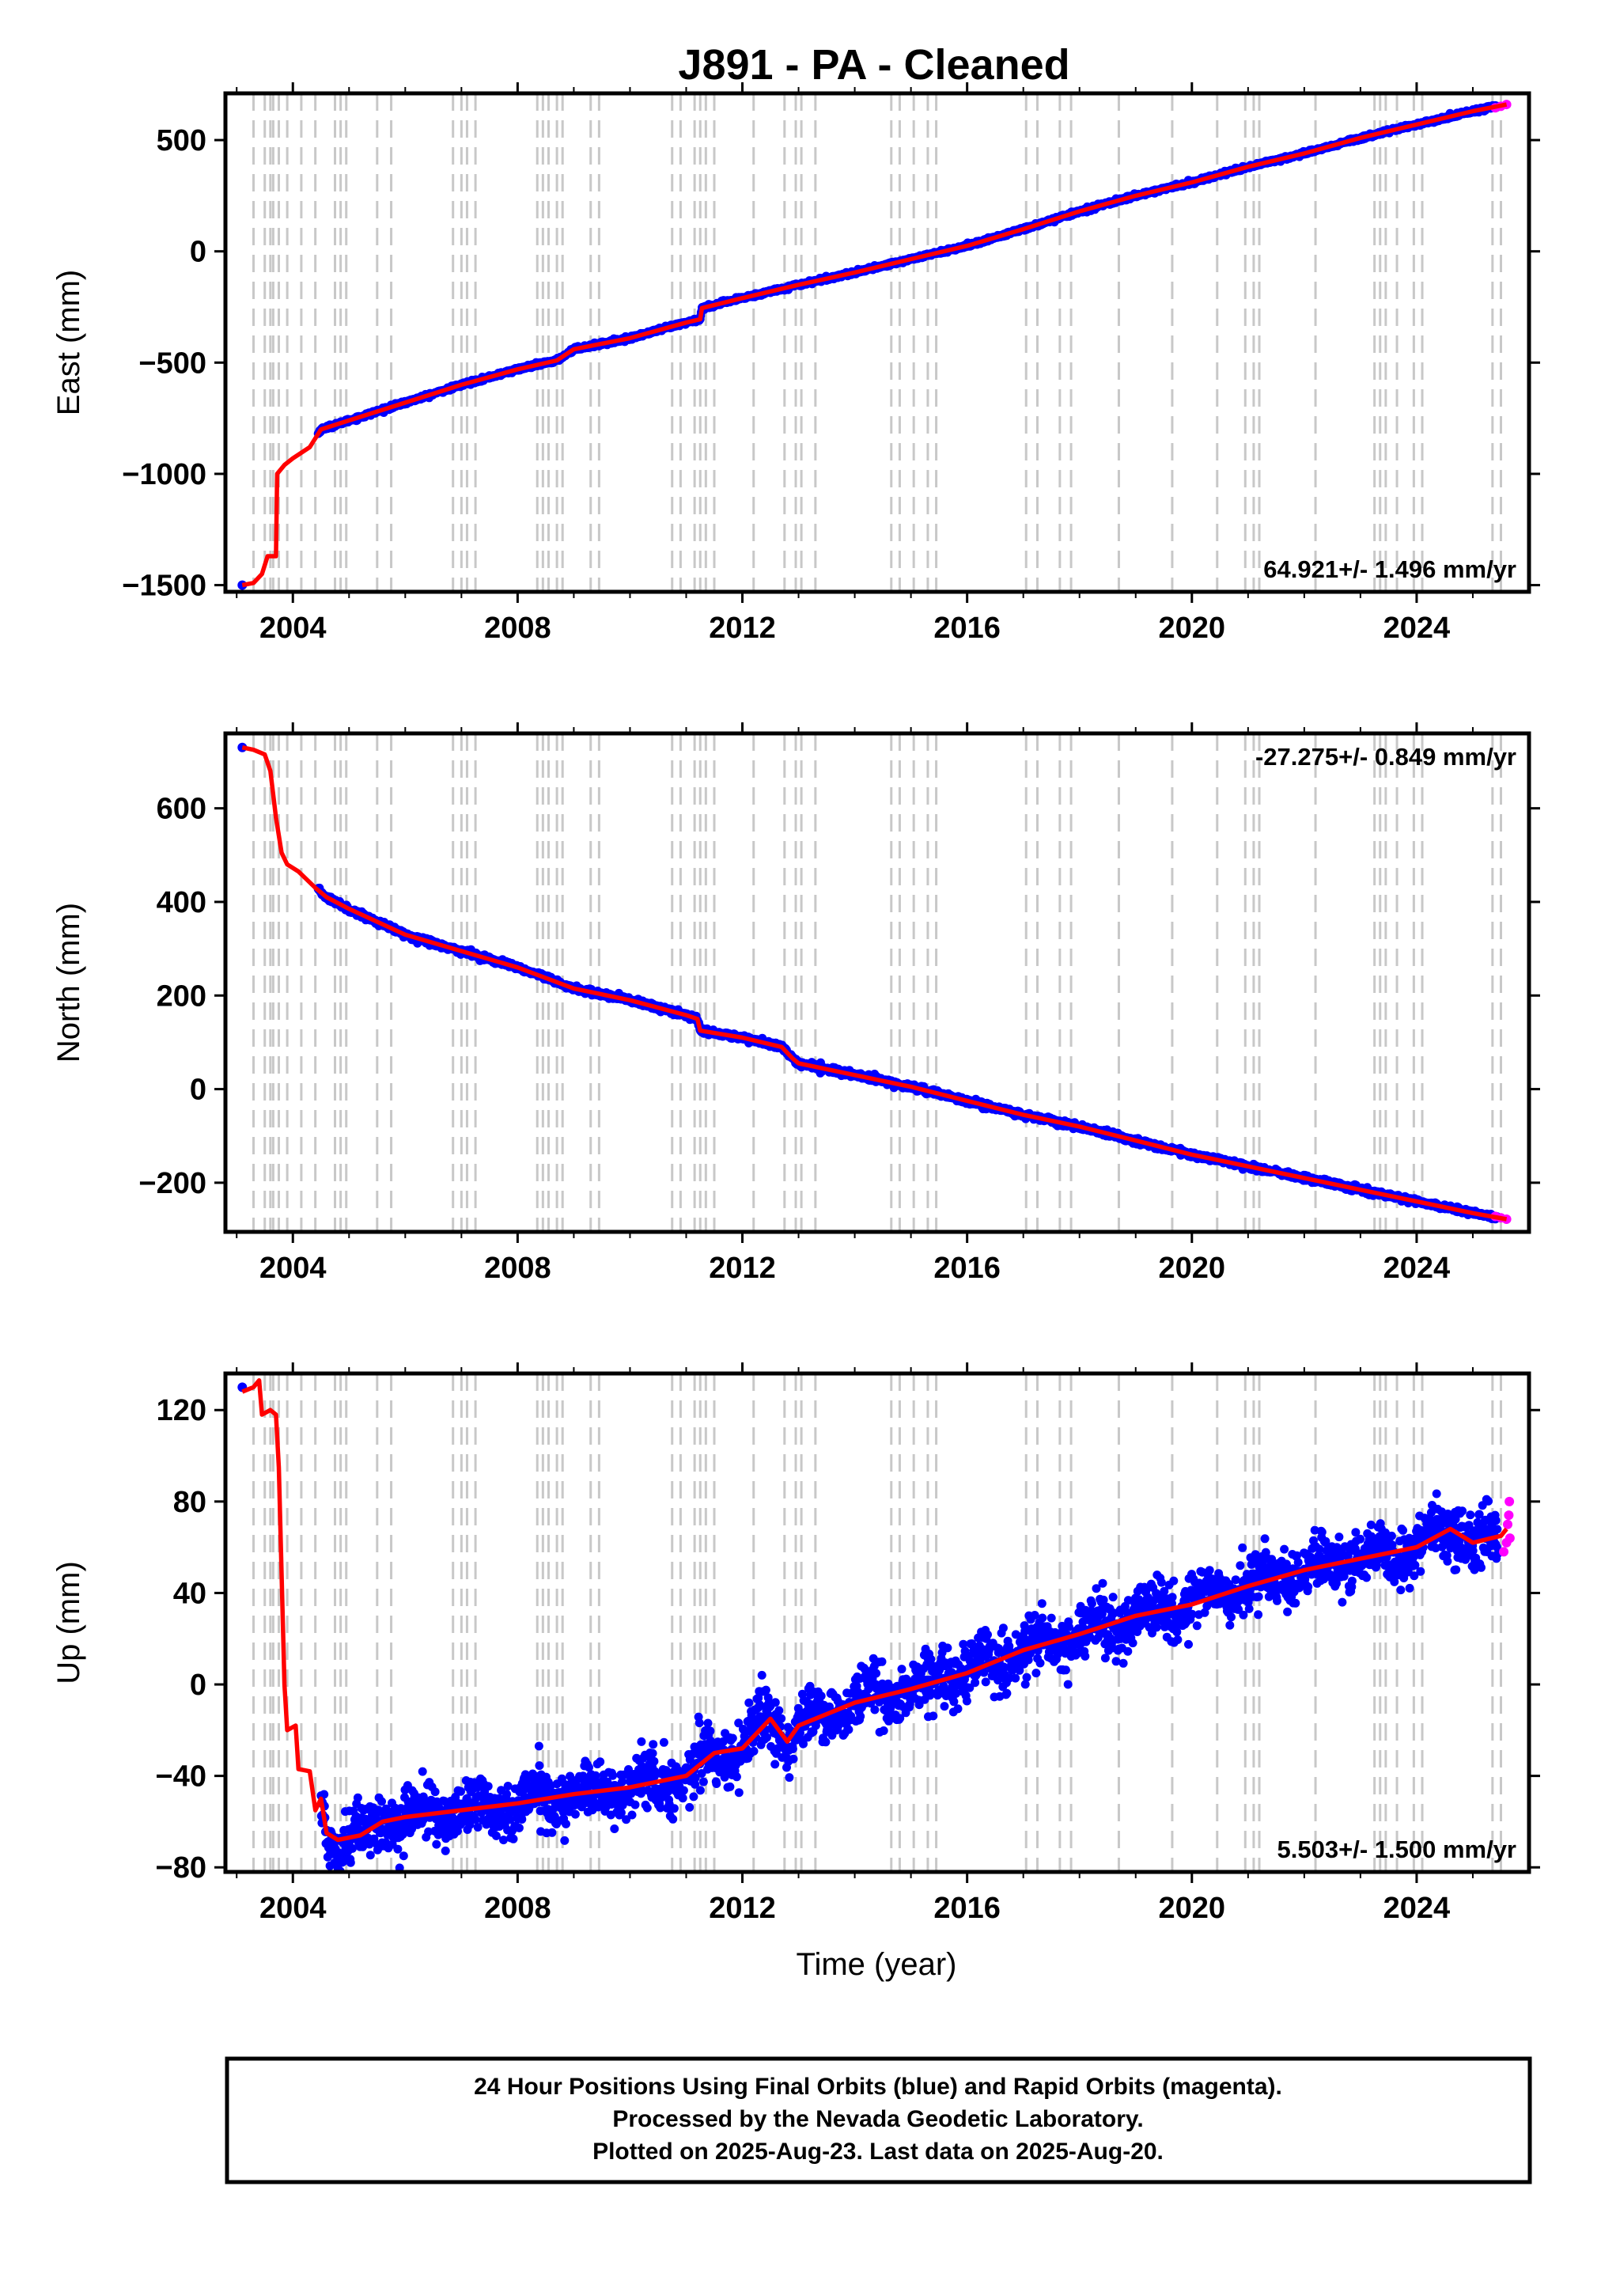  What do you see at coordinates (967, 629) in the screenshot?
I see `x-tick-label: 2016` at bounding box center [967, 629].